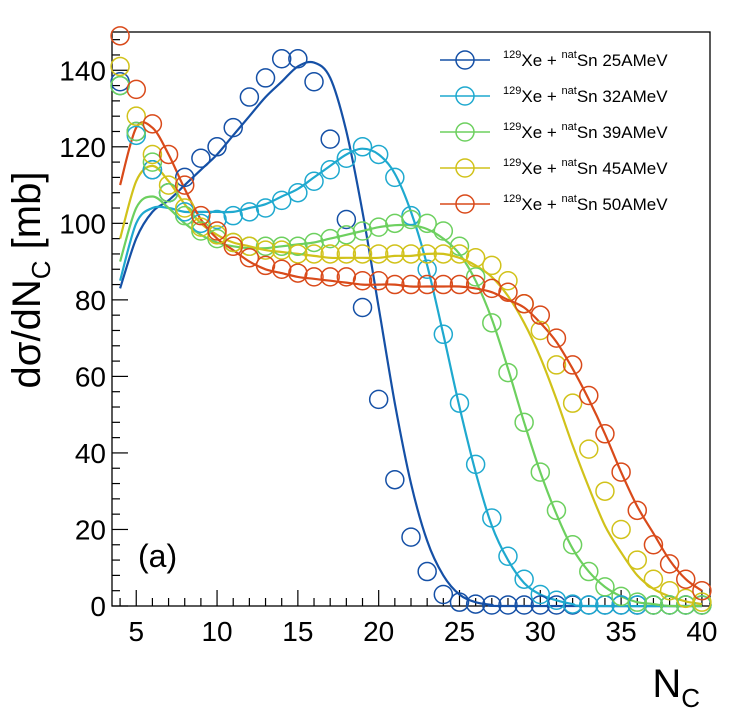 The height and width of the screenshot is (714, 747). I want to click on legend-entry-label: 129Xe + natSn 25AMeV, so click(585, 59).